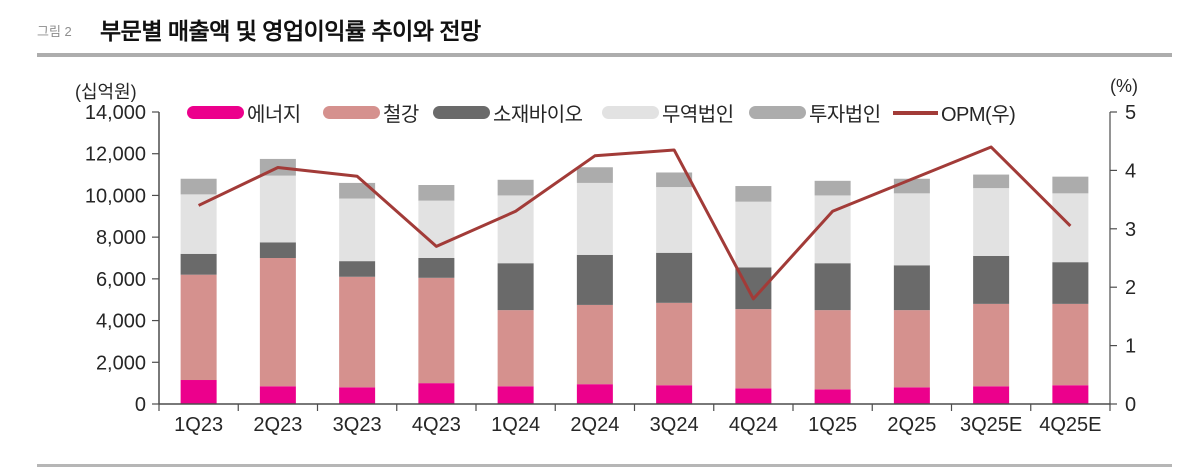 The image size is (1199, 468). I want to click on legend-item-energy: 에너지, so click(244, 112).